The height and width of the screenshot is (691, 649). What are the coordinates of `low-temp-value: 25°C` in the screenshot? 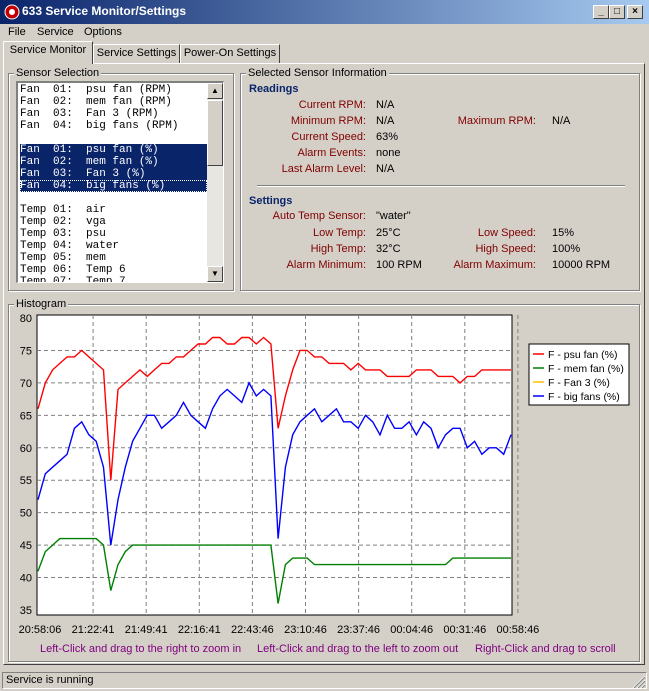 It's located at (388, 233).